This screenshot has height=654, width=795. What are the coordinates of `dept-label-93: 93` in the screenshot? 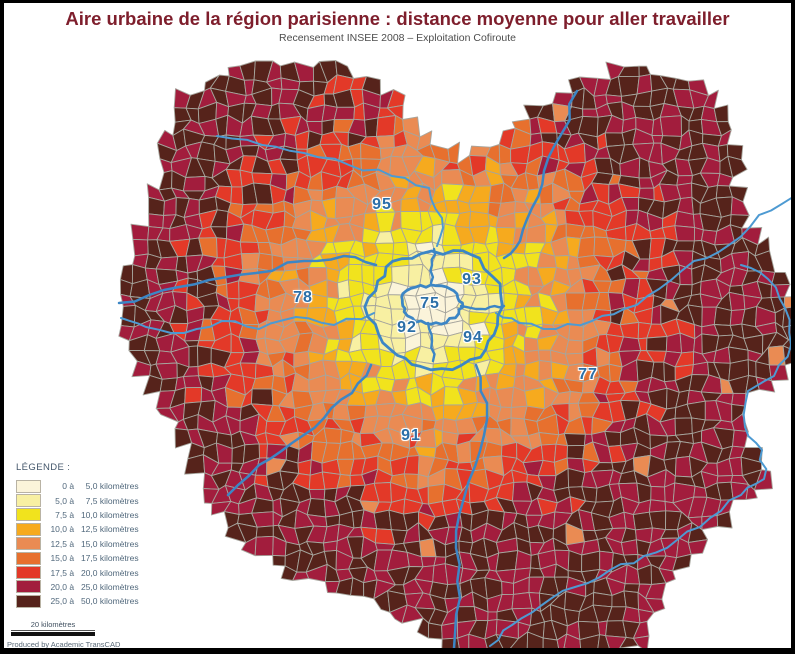 It's located at (472, 279).